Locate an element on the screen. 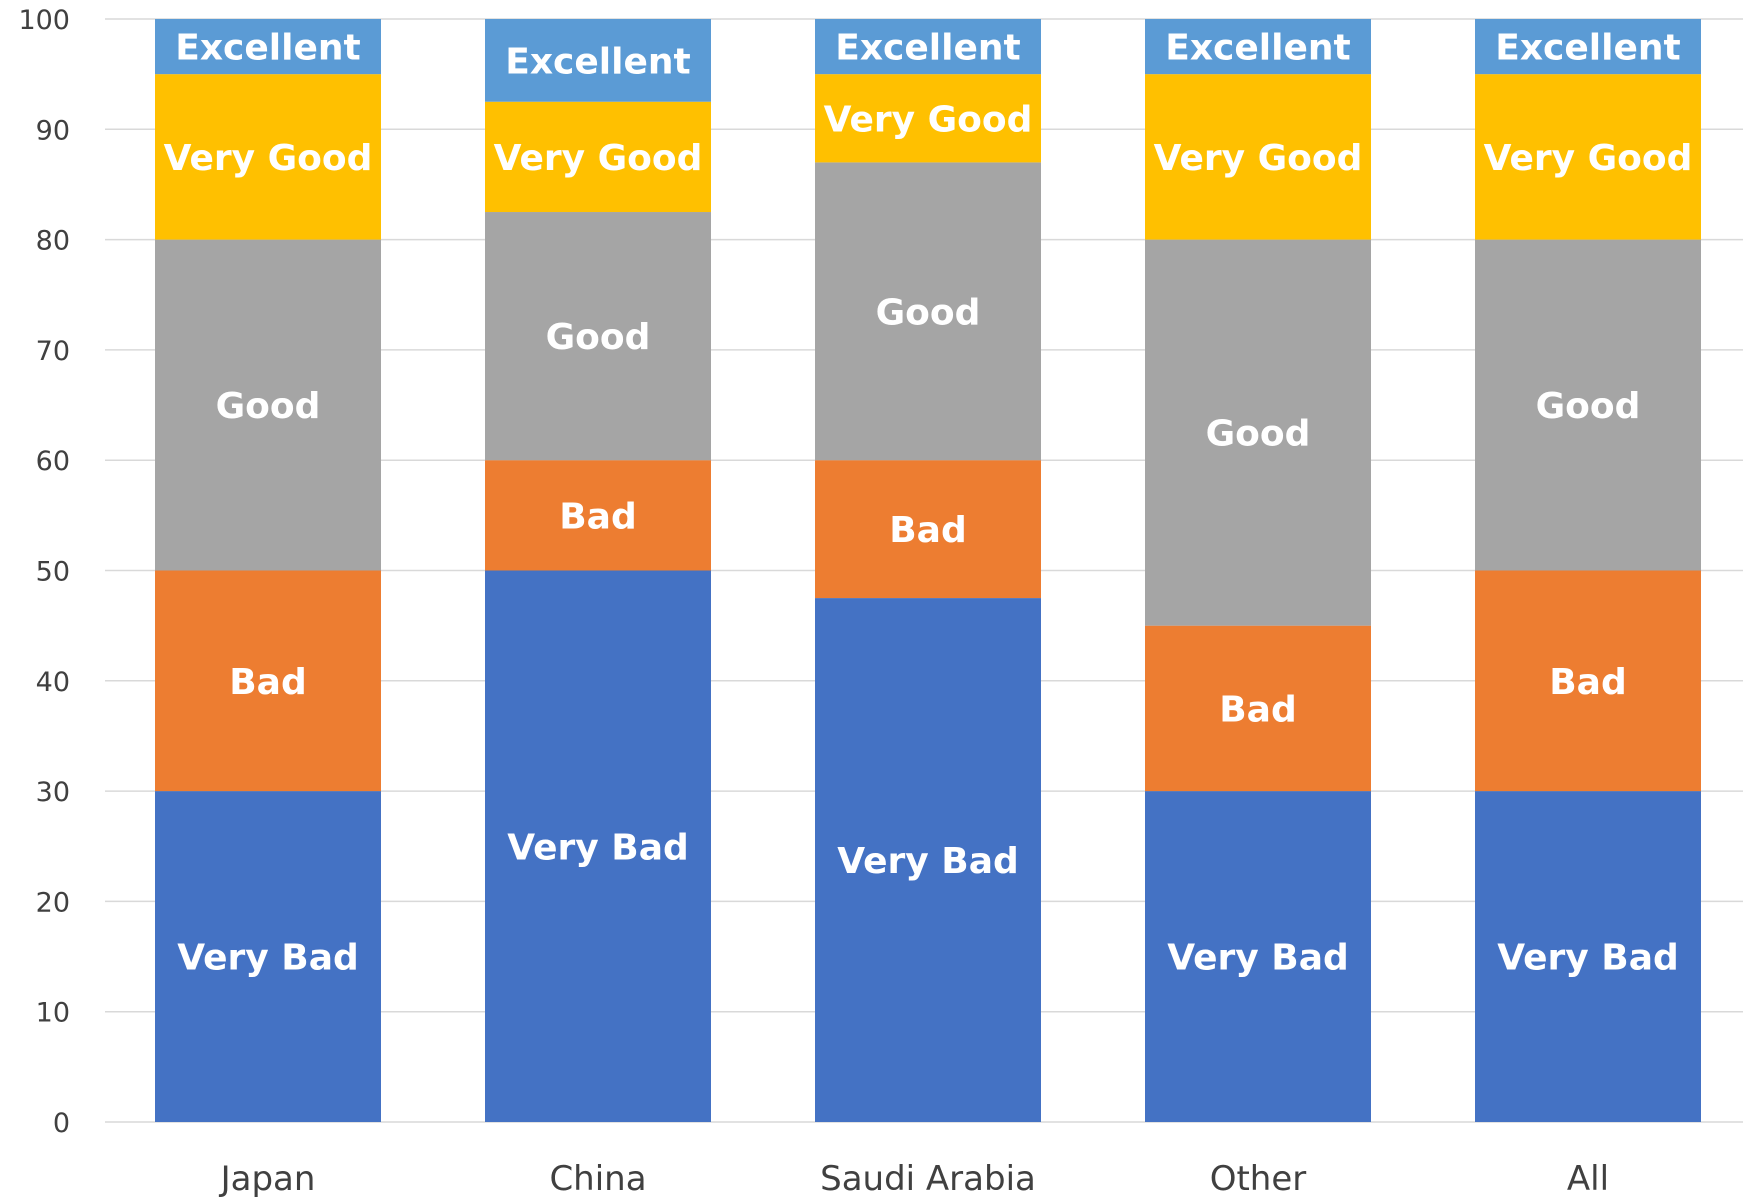 Image resolution: width=1743 pixels, height=1202 pixels. x-category-label: Other is located at coordinates (1258, 1179).